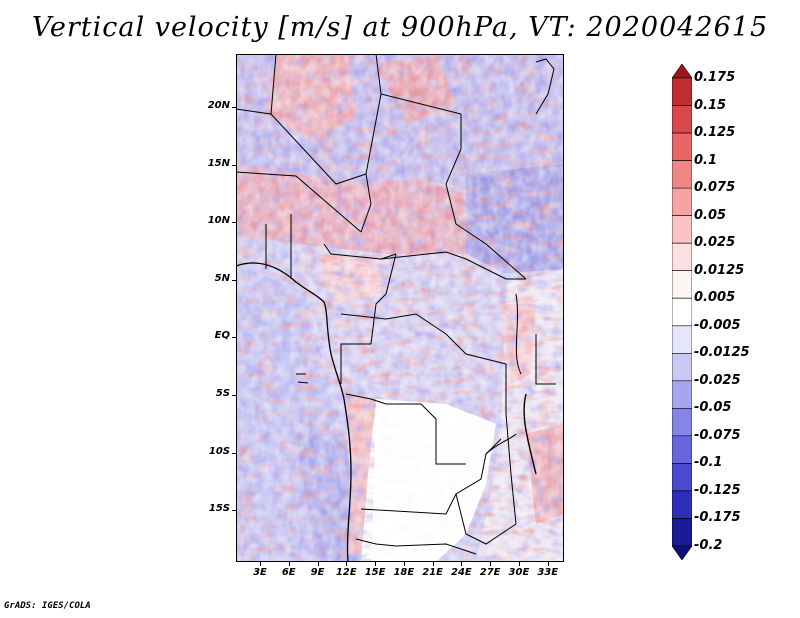  Describe the element at coordinates (404, 572) in the screenshot. I see `lon-label: 18E` at that location.